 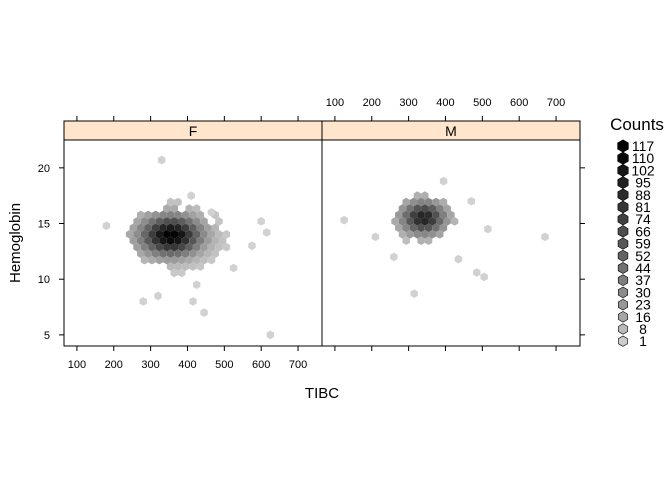 I want to click on legend-label: 95, so click(x=643, y=183).